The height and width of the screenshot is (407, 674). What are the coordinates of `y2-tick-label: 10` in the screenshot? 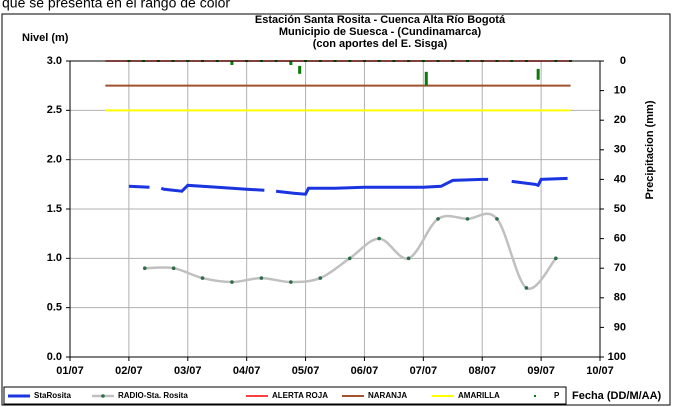 It's located at (620, 91).